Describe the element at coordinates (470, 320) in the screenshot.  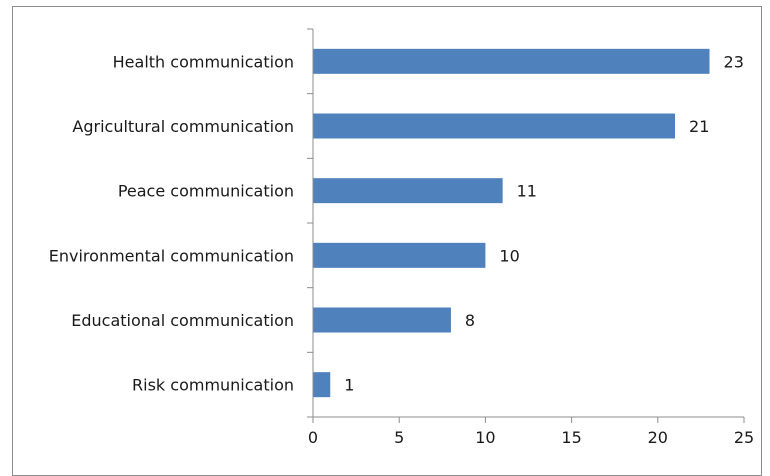
I see `data-label: 8` at that location.